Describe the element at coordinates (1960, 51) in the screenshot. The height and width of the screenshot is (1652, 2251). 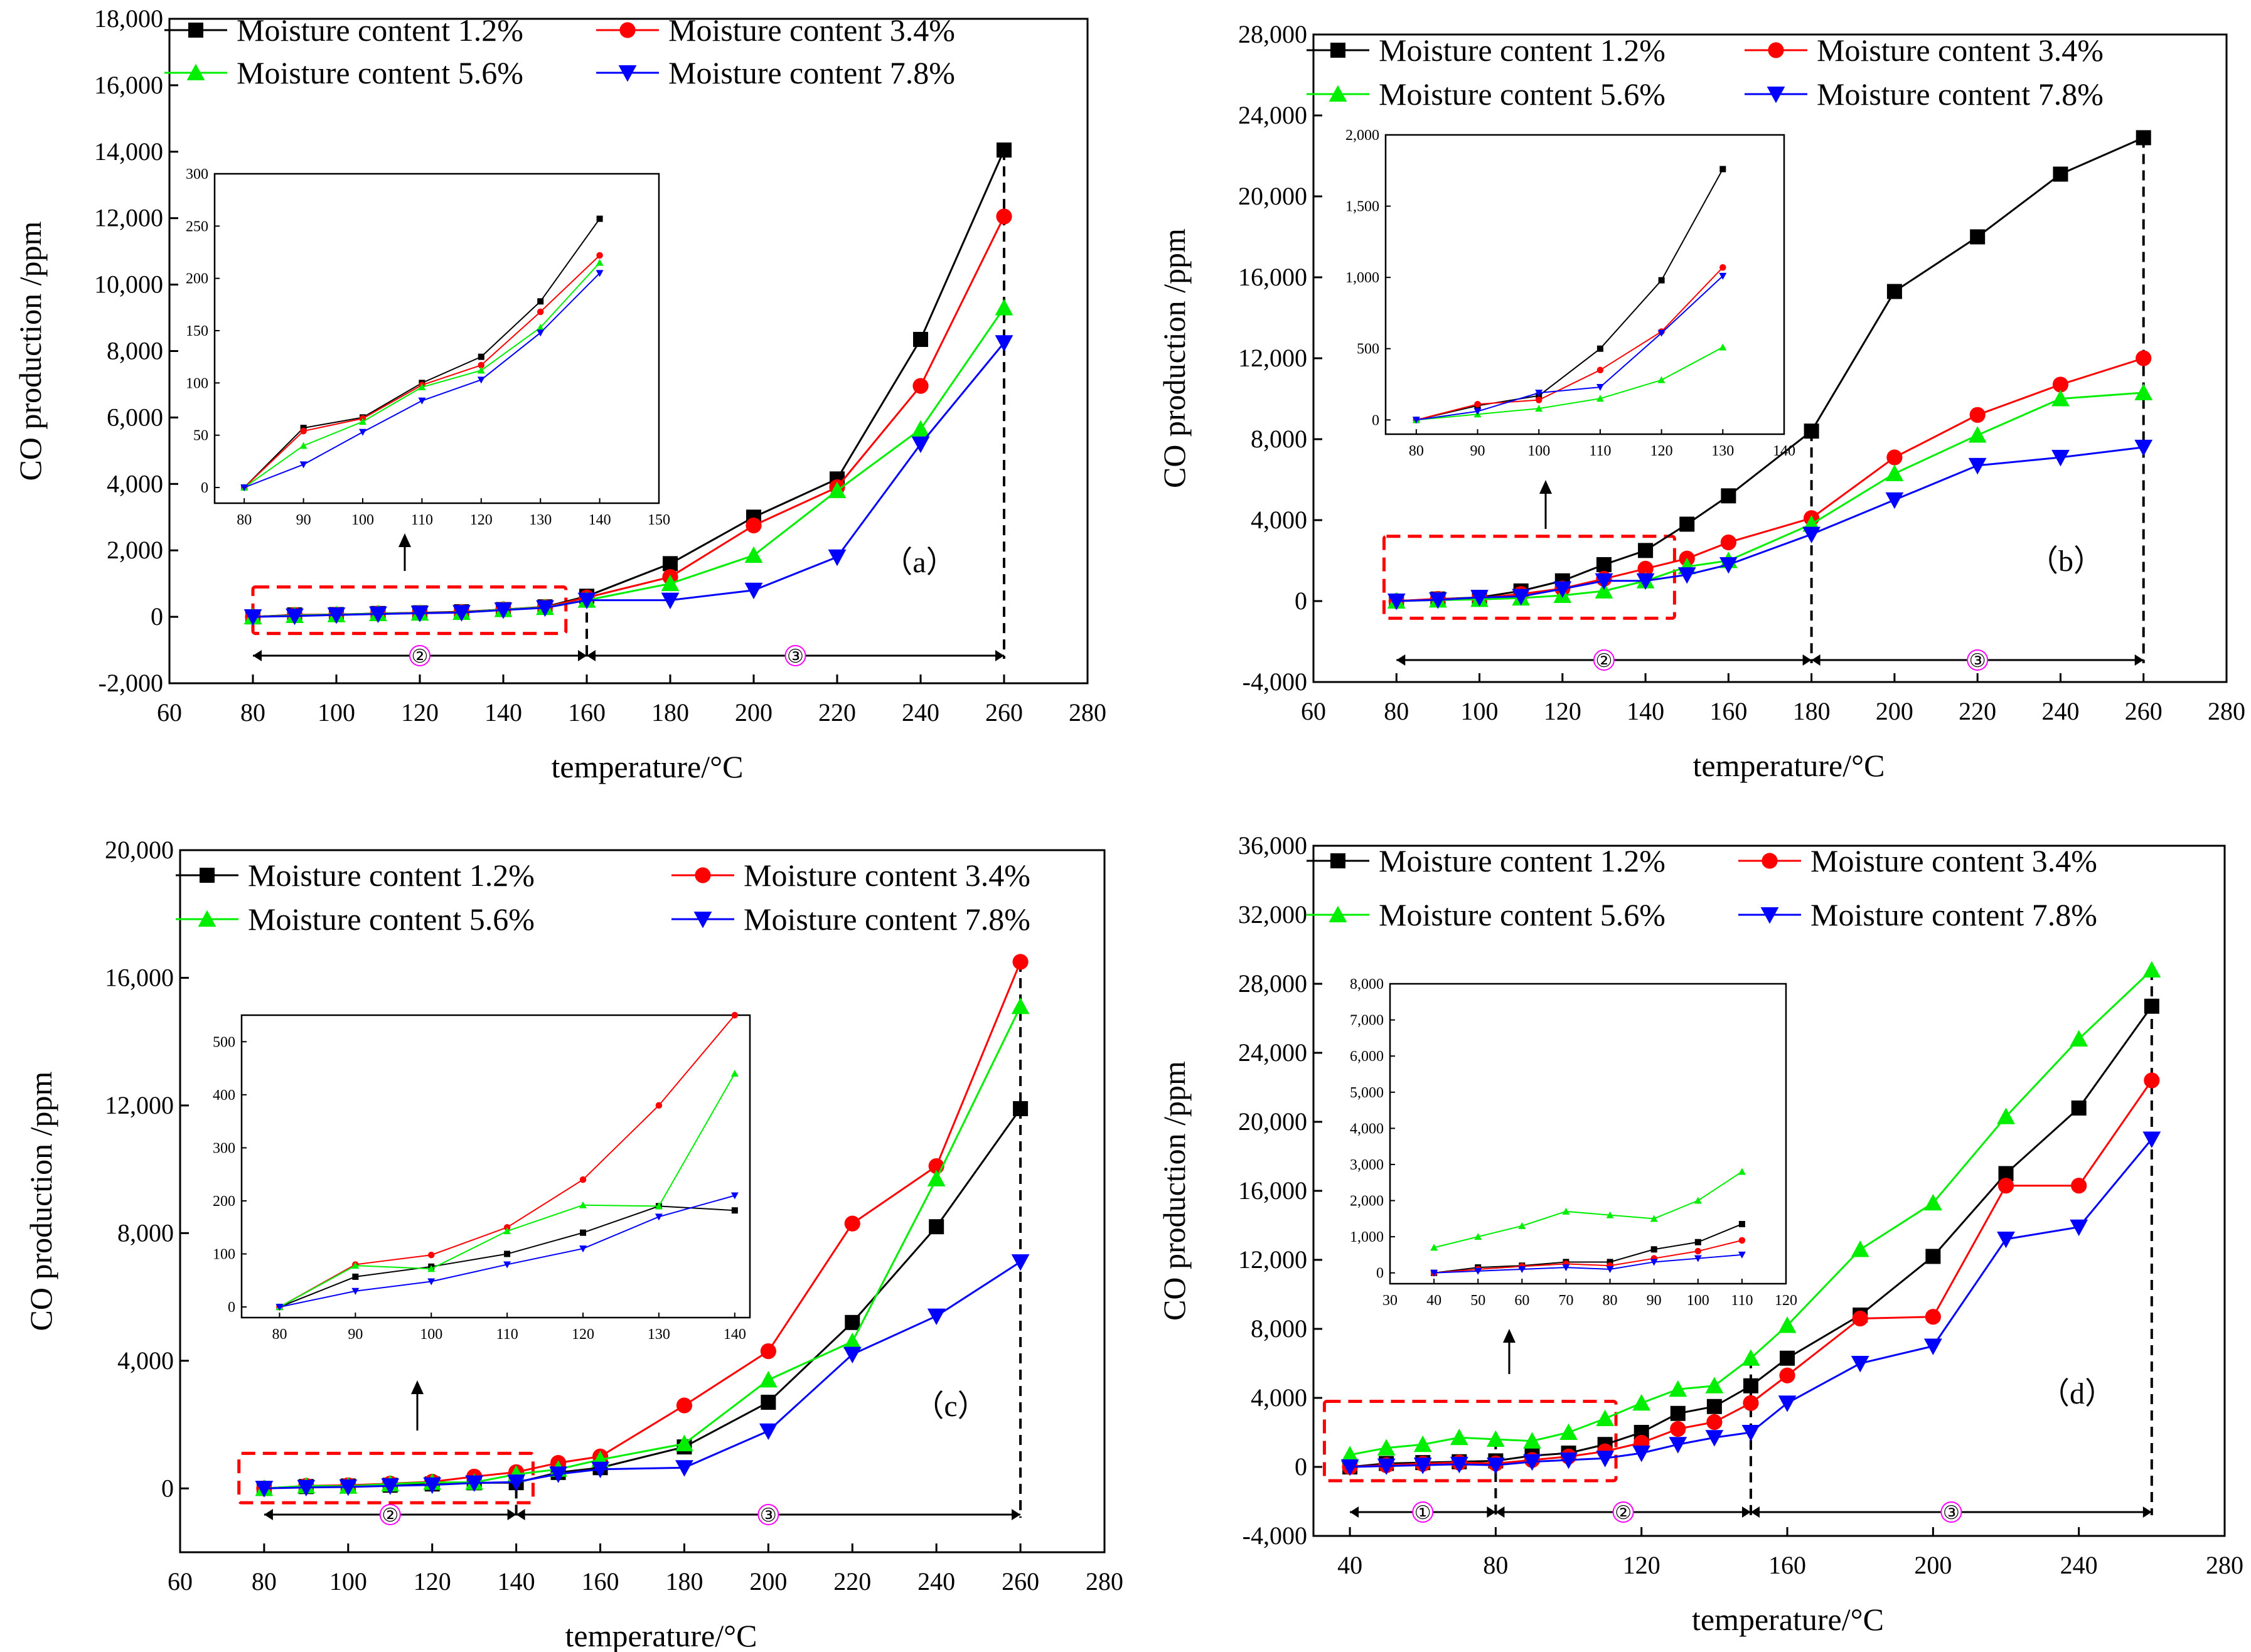
I see `legend-label: Moisture content 3.4%` at that location.